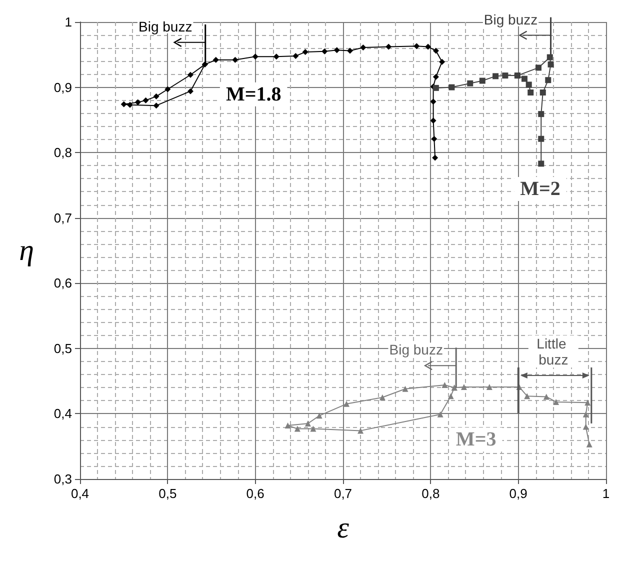  What do you see at coordinates (518, 493) in the screenshot?
I see `x-tick-label: 0,9` at bounding box center [518, 493].